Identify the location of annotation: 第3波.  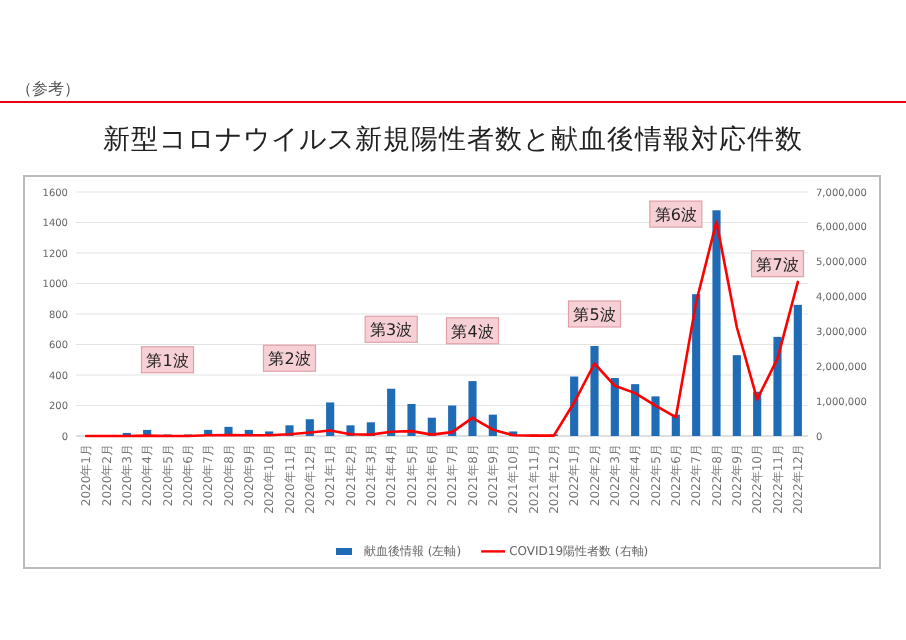
(391, 330).